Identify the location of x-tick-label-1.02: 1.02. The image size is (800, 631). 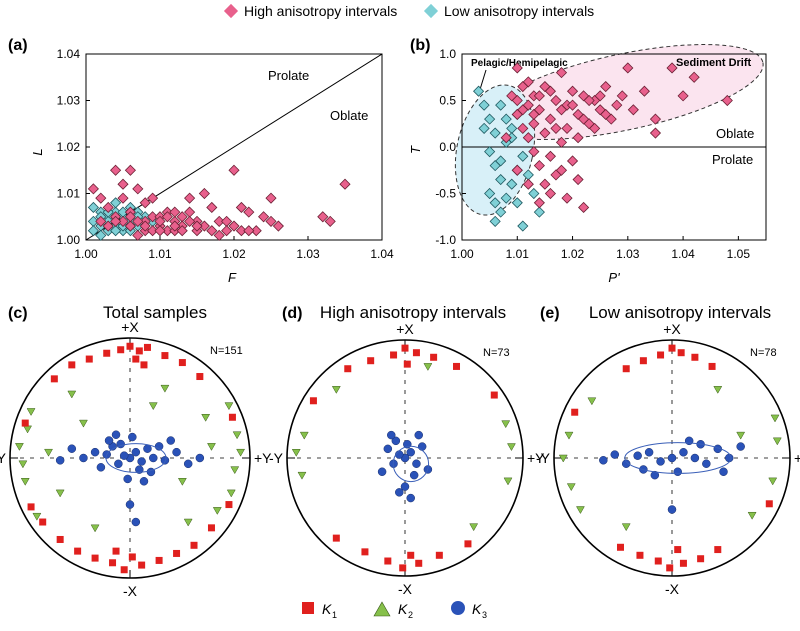
(573, 254).